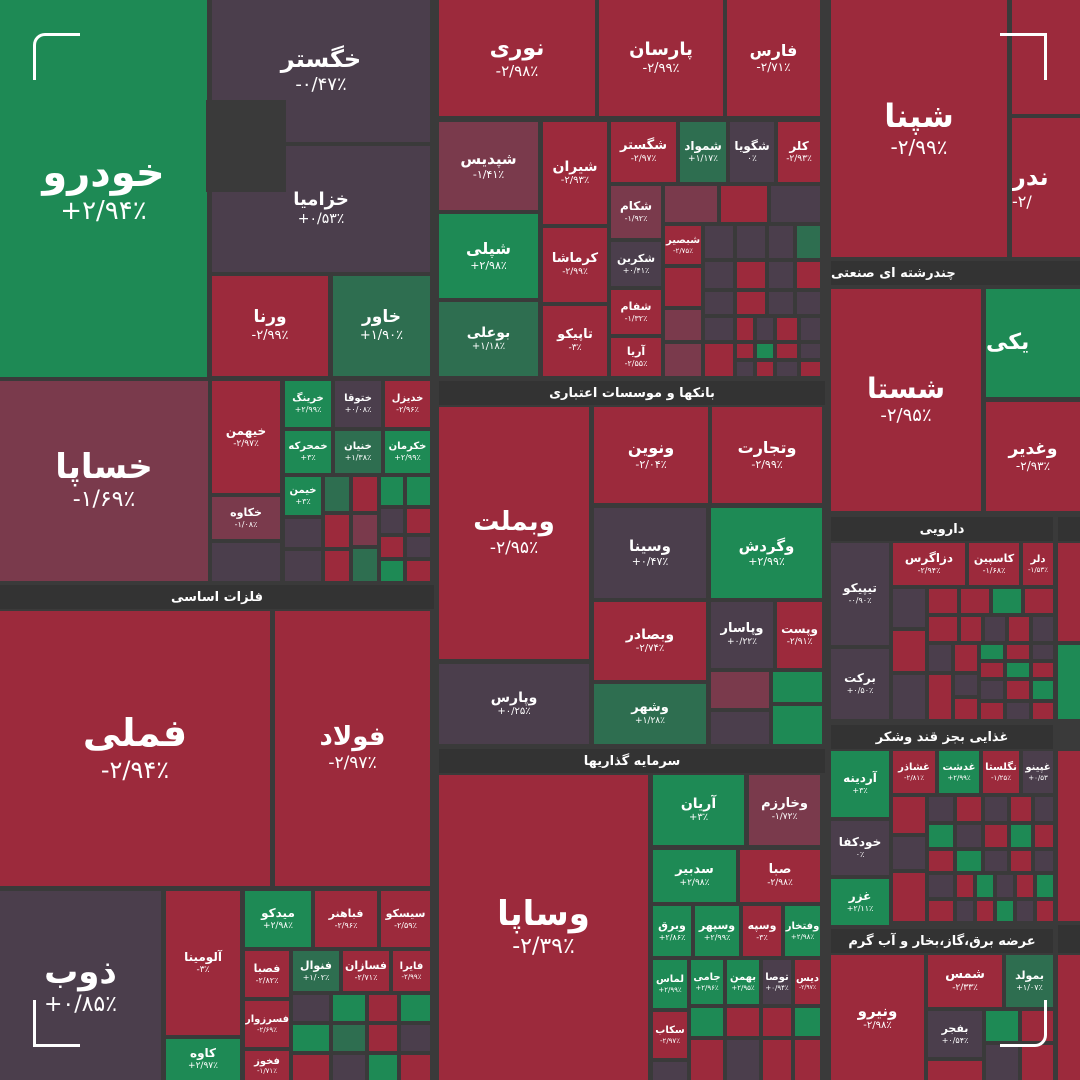  What do you see at coordinates (358, 452) in the screenshot?
I see `tile-khbonyan: خنیان +۱/۳۸٪` at bounding box center [358, 452].